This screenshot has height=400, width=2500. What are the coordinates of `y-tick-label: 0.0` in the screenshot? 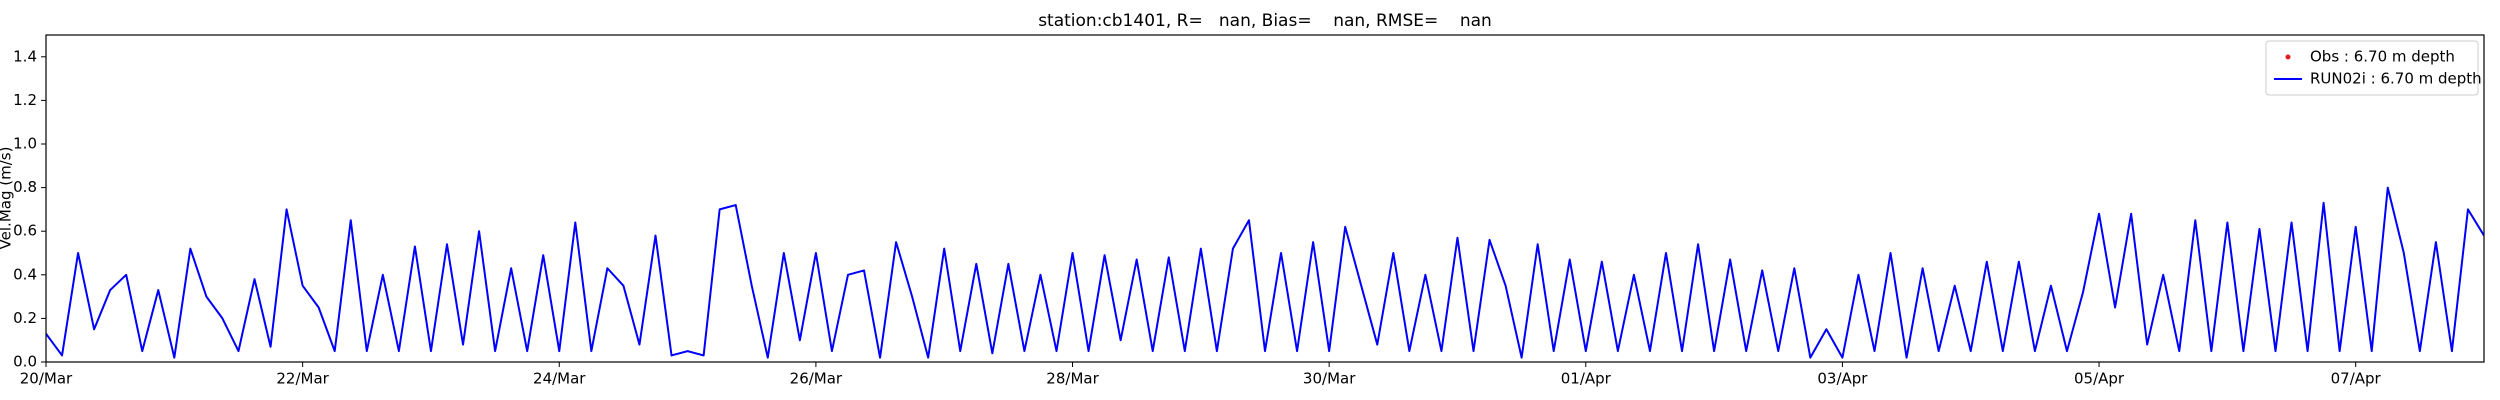 It's located at (25, 362).